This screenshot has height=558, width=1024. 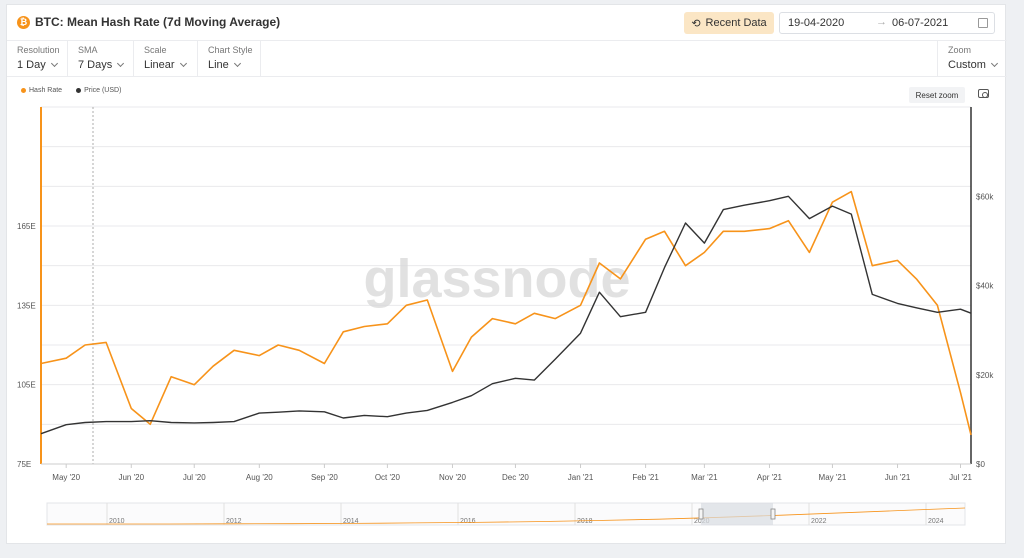 I want to click on x-tick-label: Dec '20, so click(x=515, y=477).